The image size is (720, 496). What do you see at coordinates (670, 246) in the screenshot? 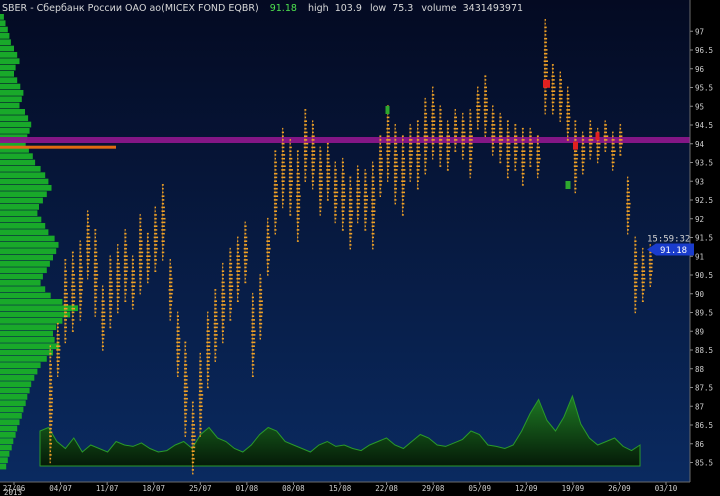
I see `current-price-marker: 15:59:32 91.18` at bounding box center [670, 246].